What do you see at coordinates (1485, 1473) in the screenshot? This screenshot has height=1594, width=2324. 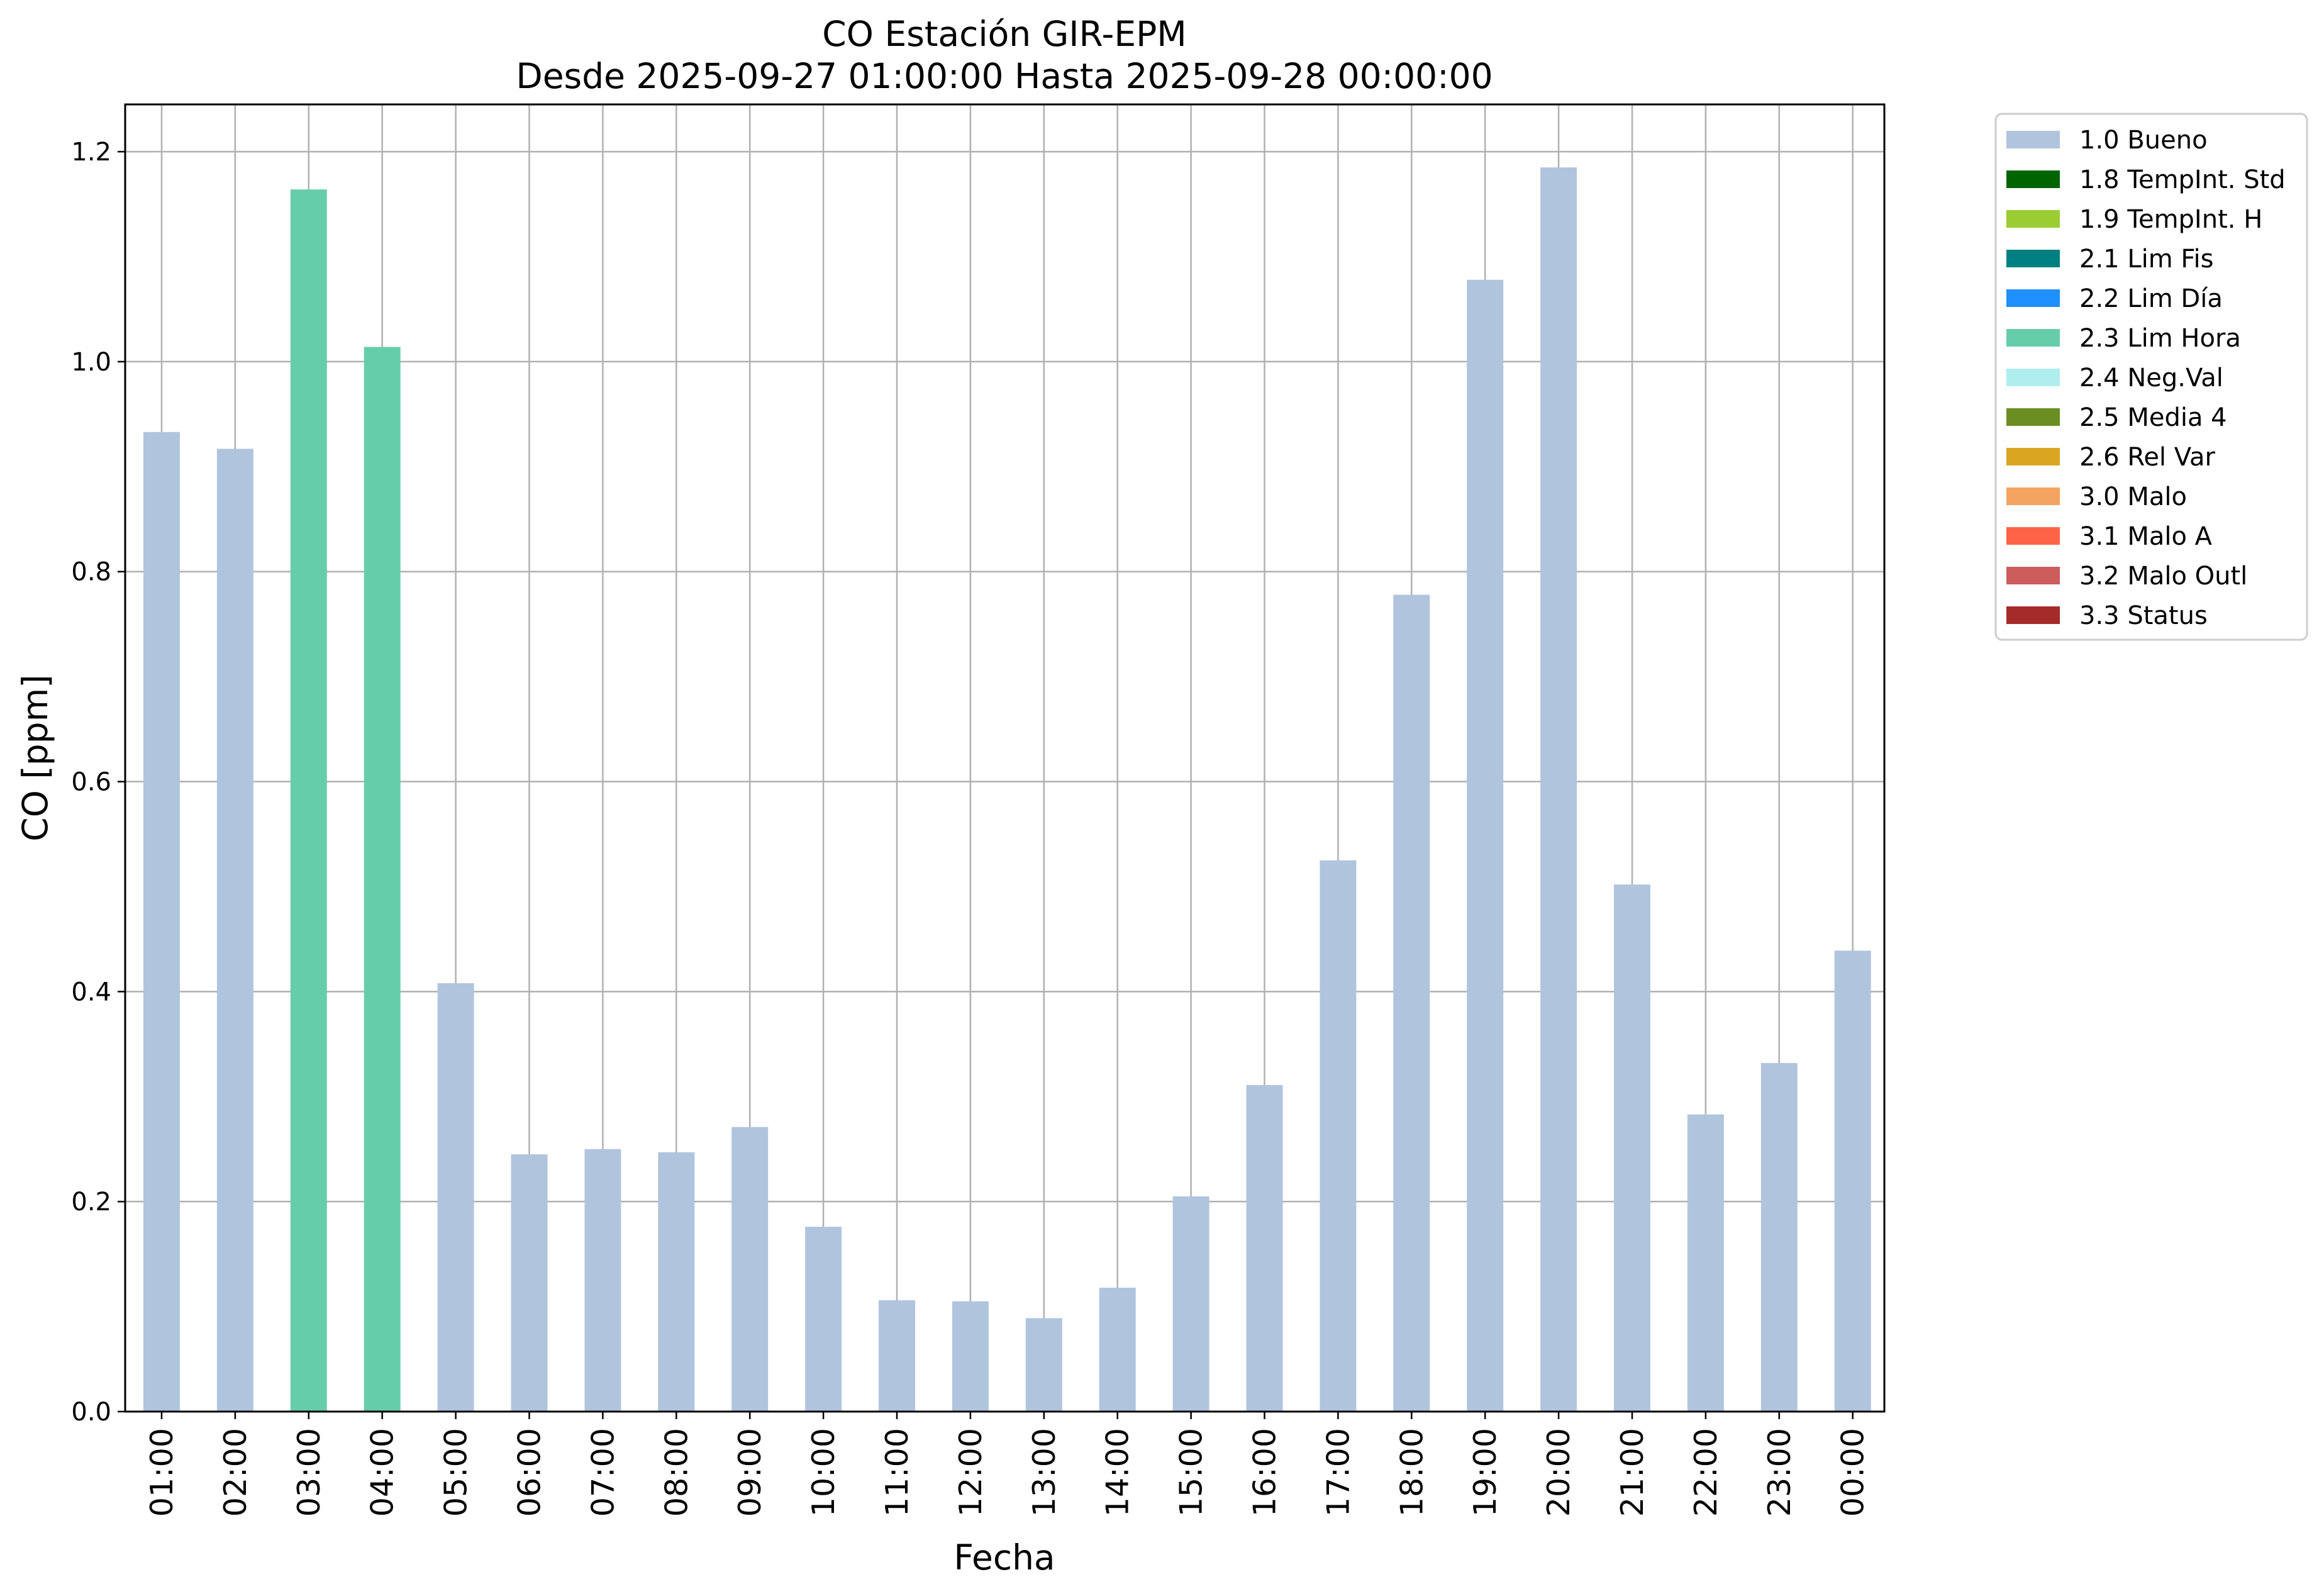 I see `x-tick-label: 19:00` at bounding box center [1485, 1473].